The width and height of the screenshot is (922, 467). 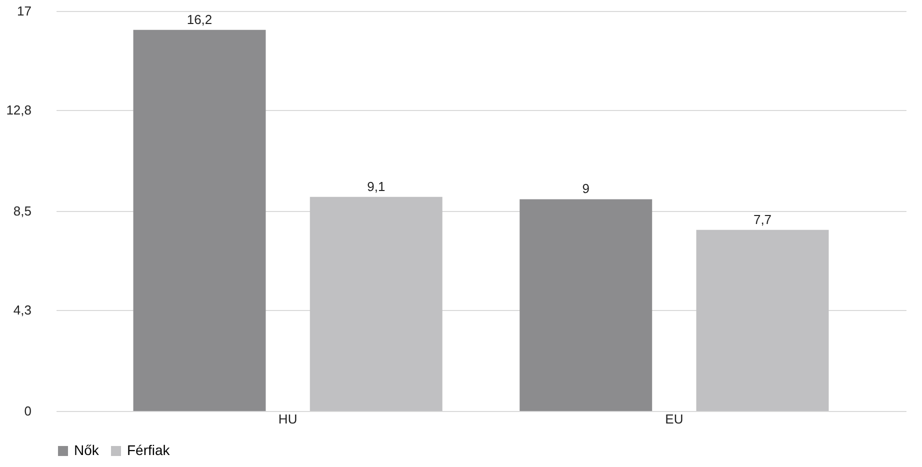 What do you see at coordinates (762, 219) in the screenshot?
I see `data-label: 7,7` at bounding box center [762, 219].